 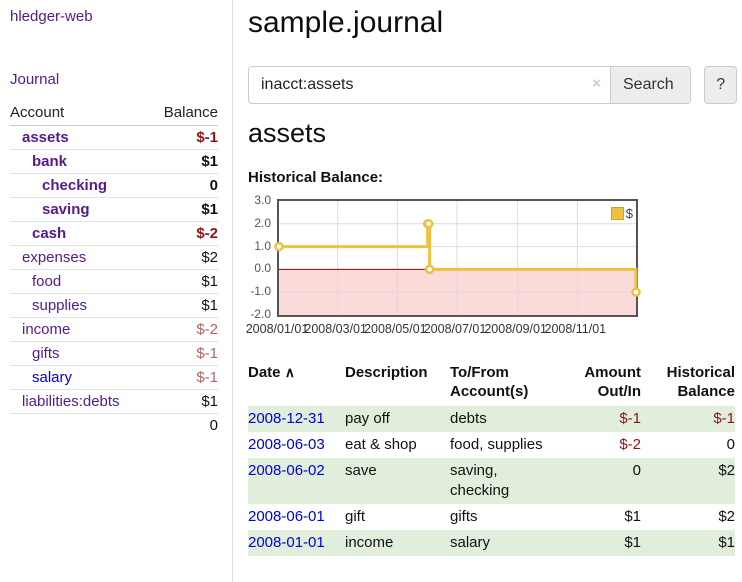 I want to click on transaction-accounts: salary, so click(x=470, y=543).